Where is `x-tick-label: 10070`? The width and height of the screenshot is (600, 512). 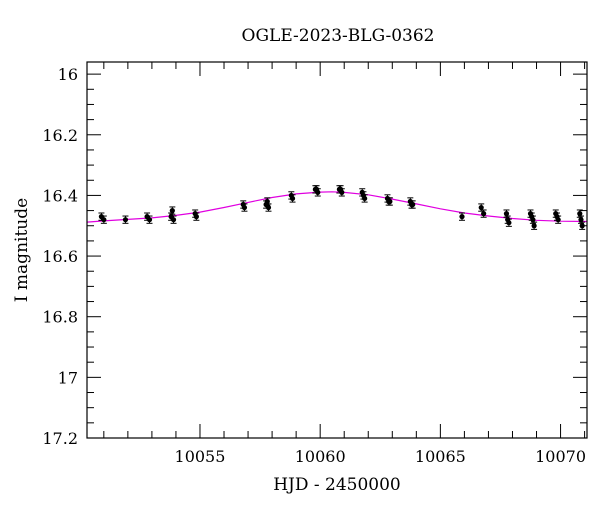 x-tick-label: 10070 is located at coordinates (560, 456).